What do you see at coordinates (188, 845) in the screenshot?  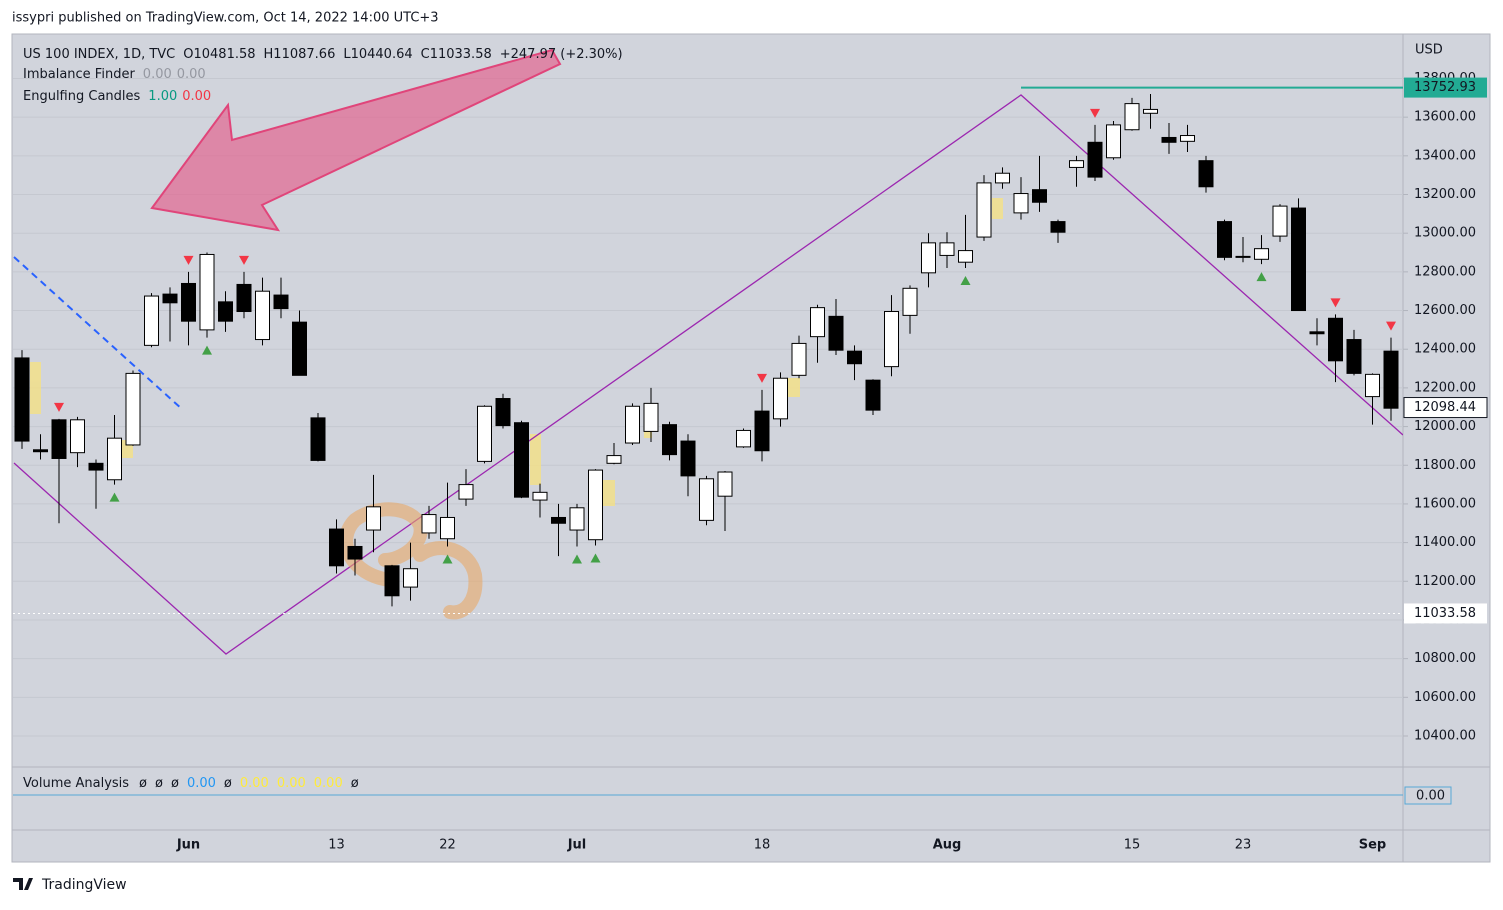 I see `x-tick-label: Jun` at bounding box center [188, 845].